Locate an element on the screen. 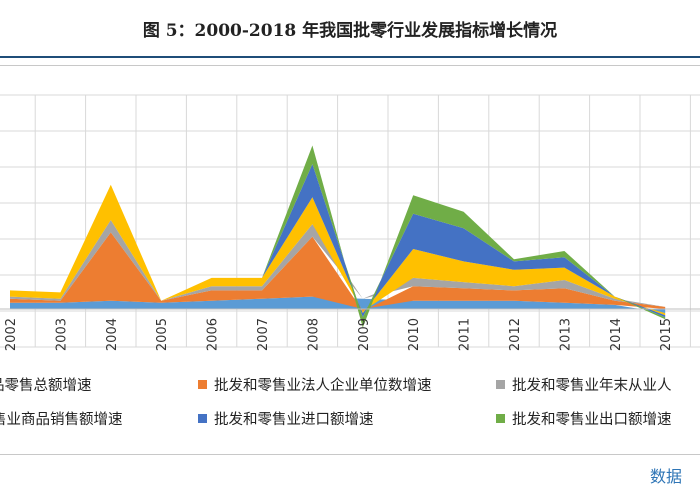  source-note: 数据 is located at coordinates (666, 476).